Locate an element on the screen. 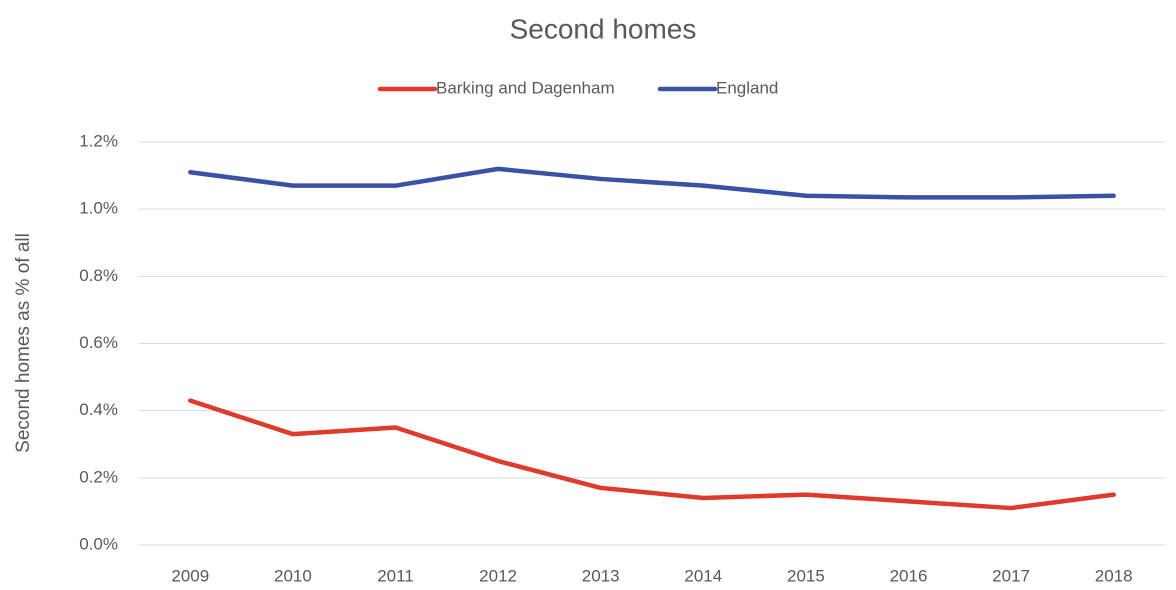  x-tick-label: 2011 is located at coordinates (395, 575).